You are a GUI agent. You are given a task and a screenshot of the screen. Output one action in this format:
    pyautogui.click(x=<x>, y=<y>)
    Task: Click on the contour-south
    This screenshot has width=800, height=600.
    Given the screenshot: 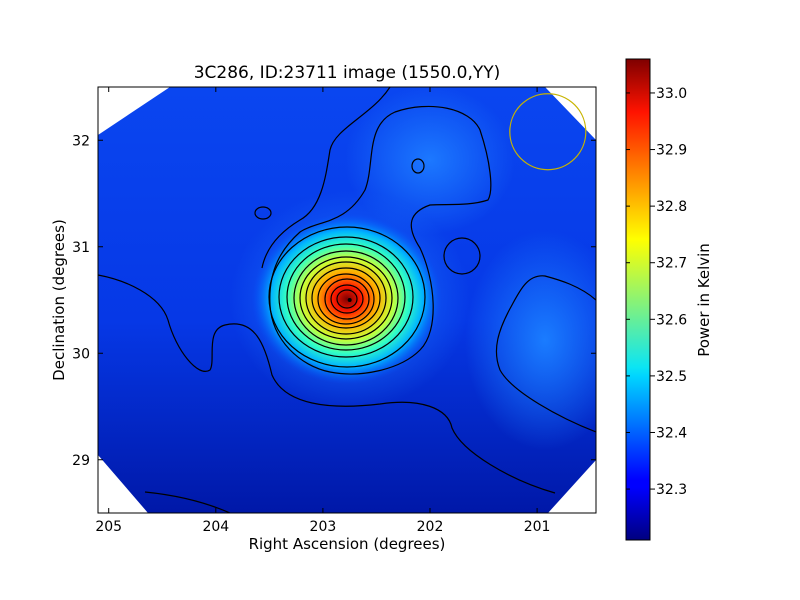 What is the action you would take?
    pyautogui.click(x=187, y=502)
    